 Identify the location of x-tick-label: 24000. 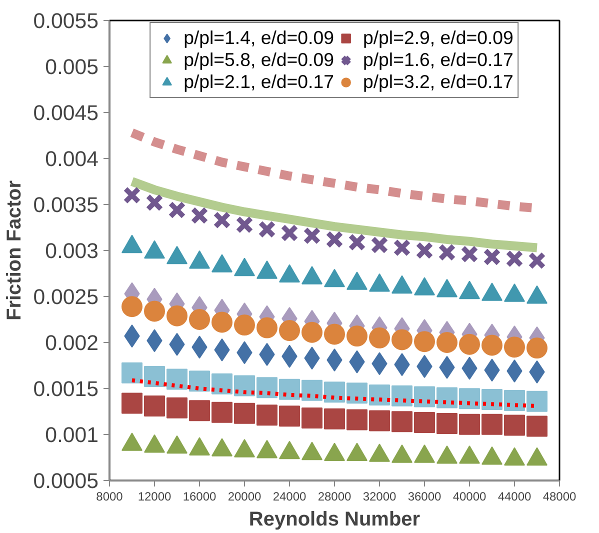
(289, 497).